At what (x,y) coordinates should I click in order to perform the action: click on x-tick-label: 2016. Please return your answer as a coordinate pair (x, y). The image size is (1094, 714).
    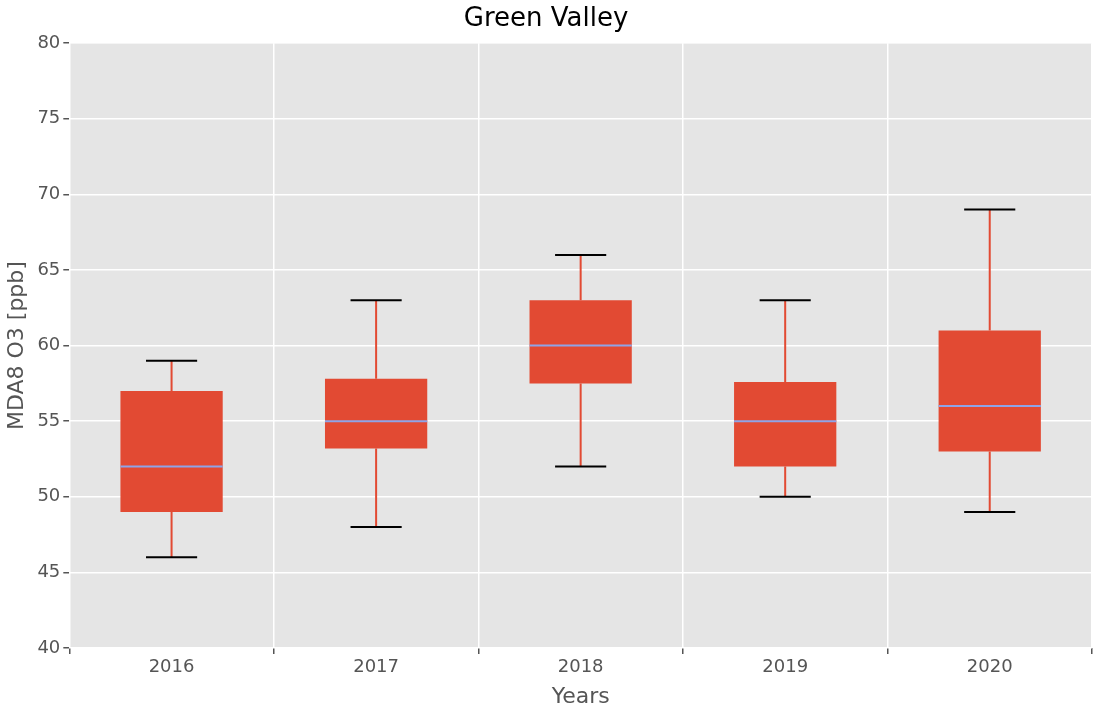
    Looking at the image, I should click on (171, 666).